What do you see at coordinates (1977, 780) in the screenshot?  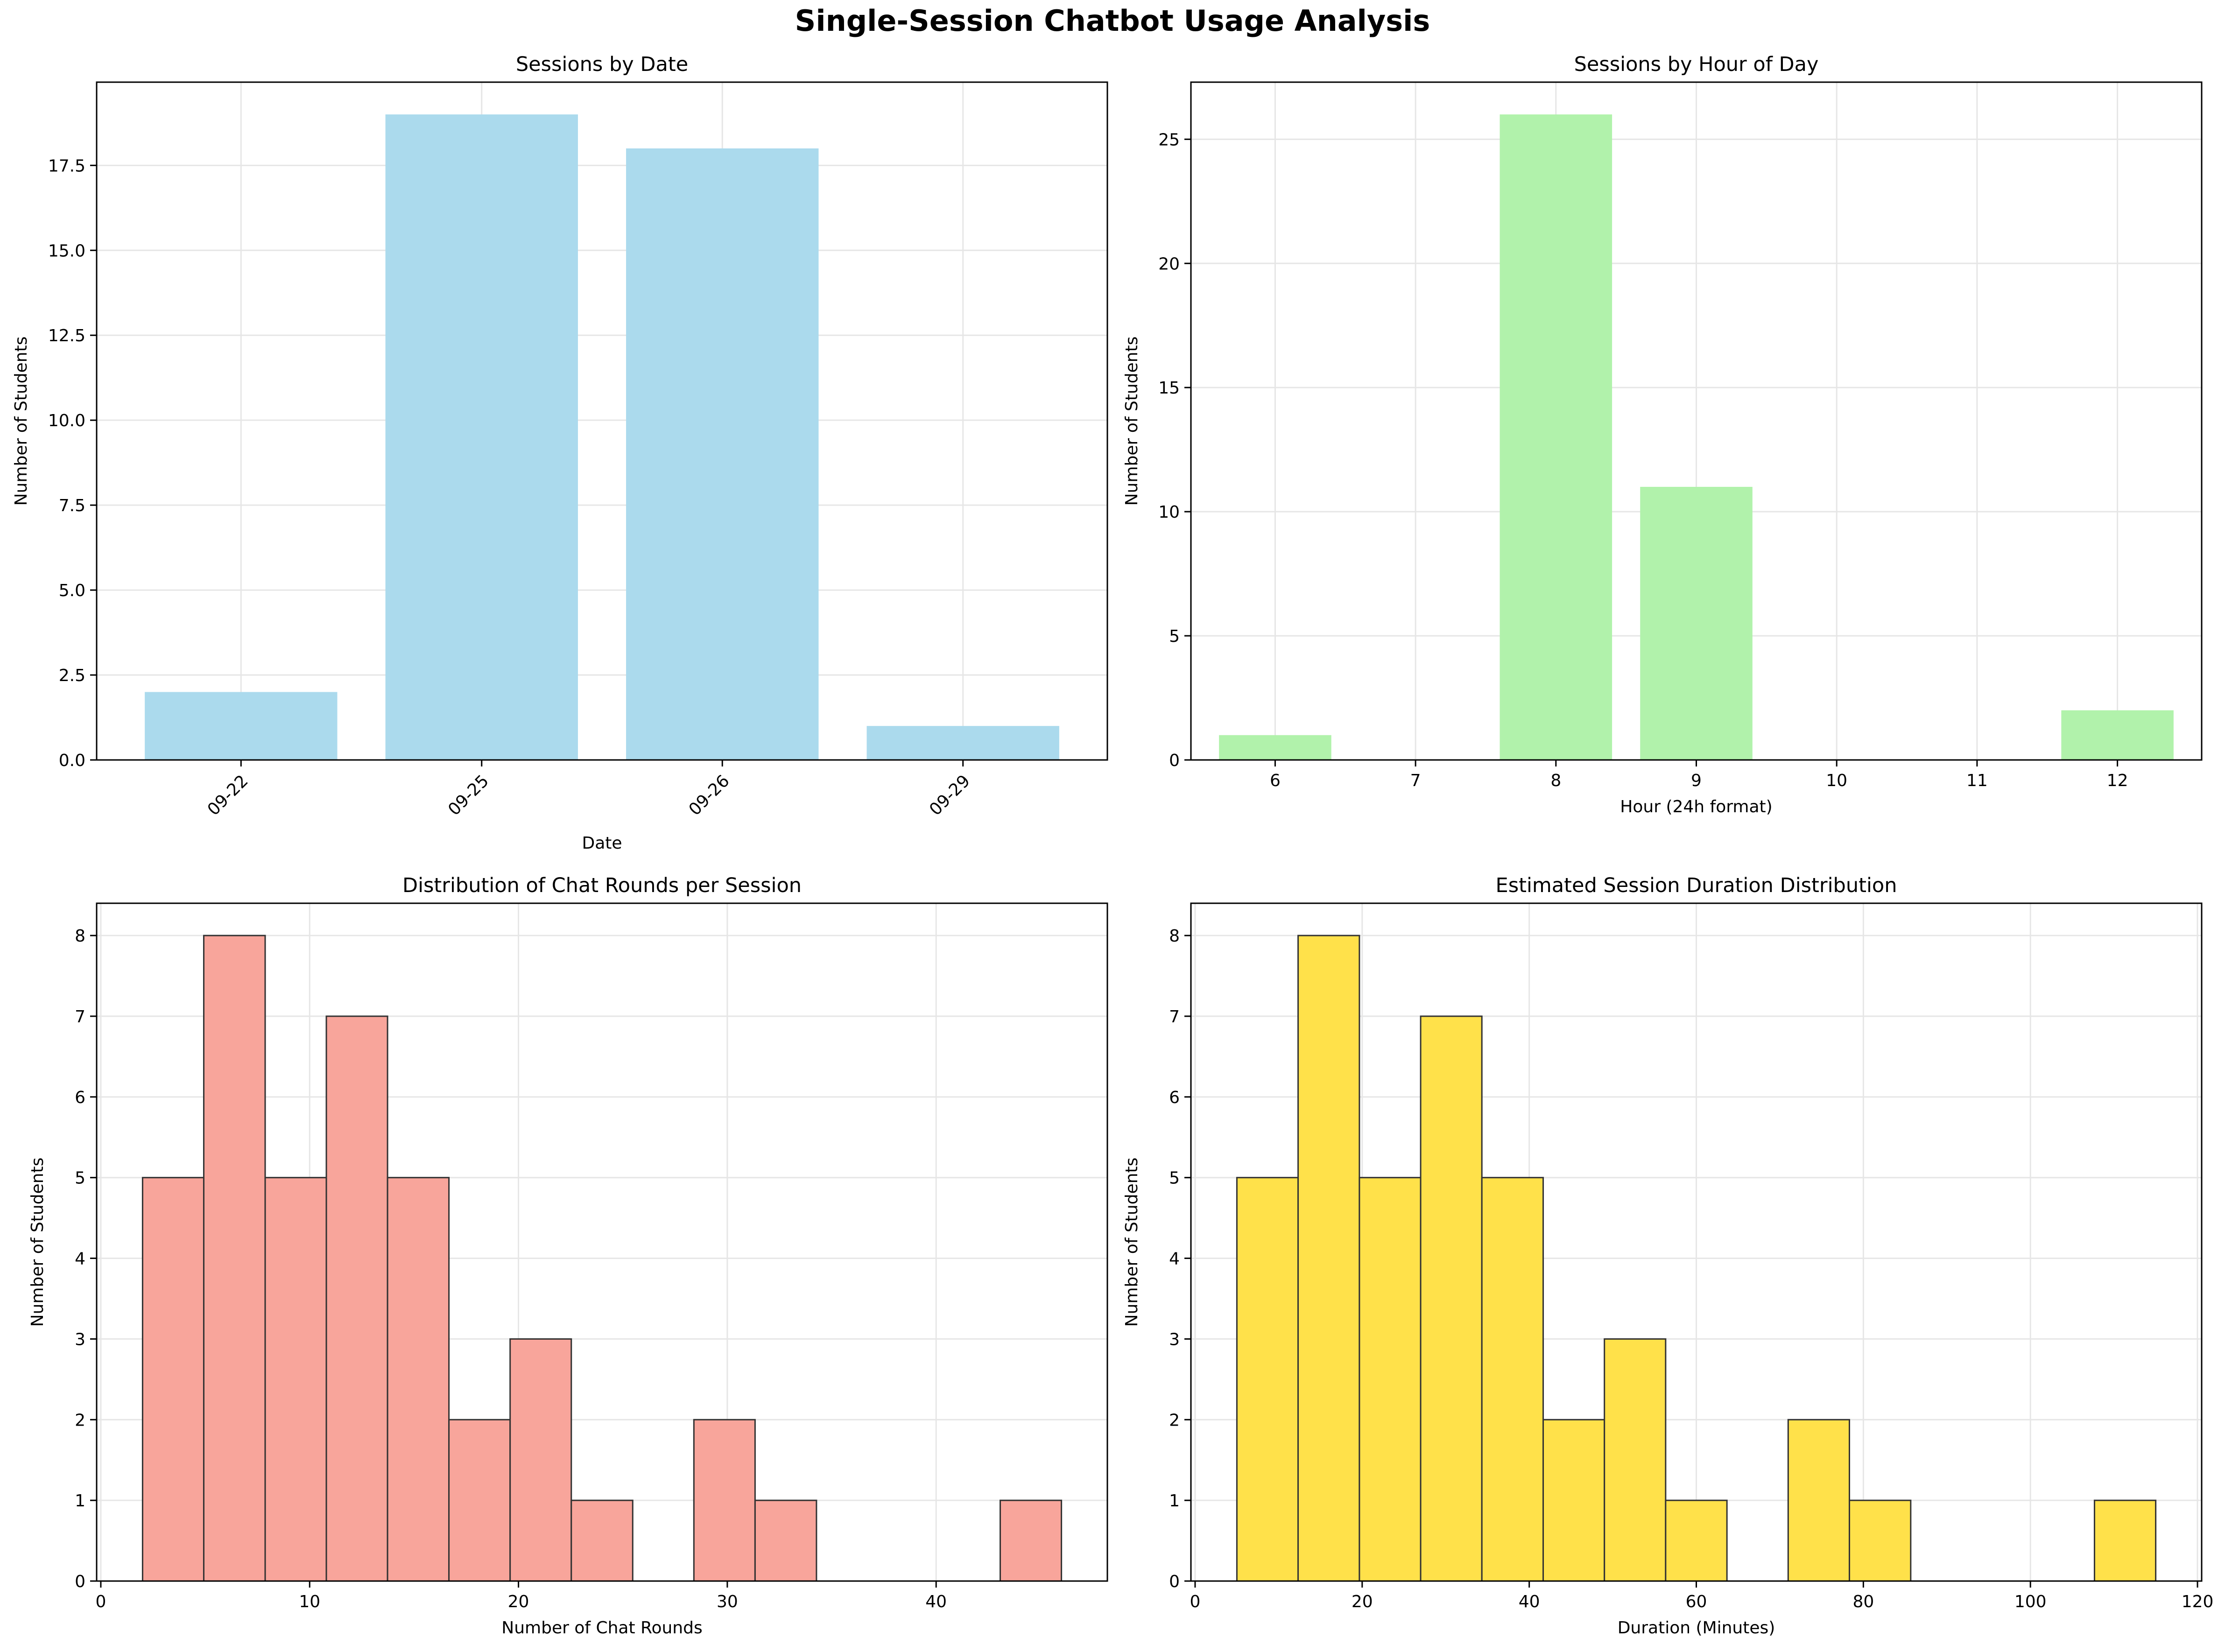 I see `x-tick-label: 11` at bounding box center [1977, 780].